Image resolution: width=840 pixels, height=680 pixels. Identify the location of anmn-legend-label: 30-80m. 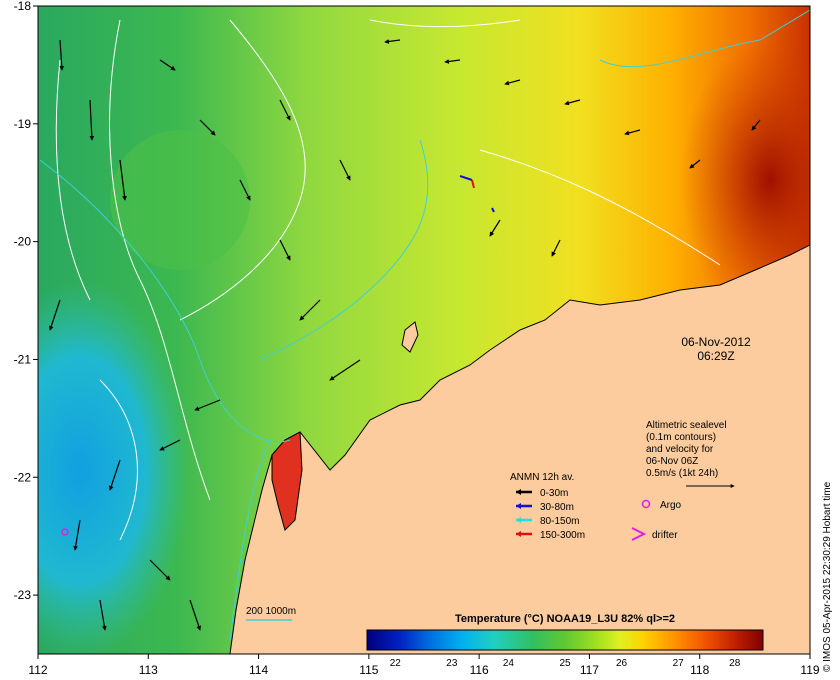
(557, 507).